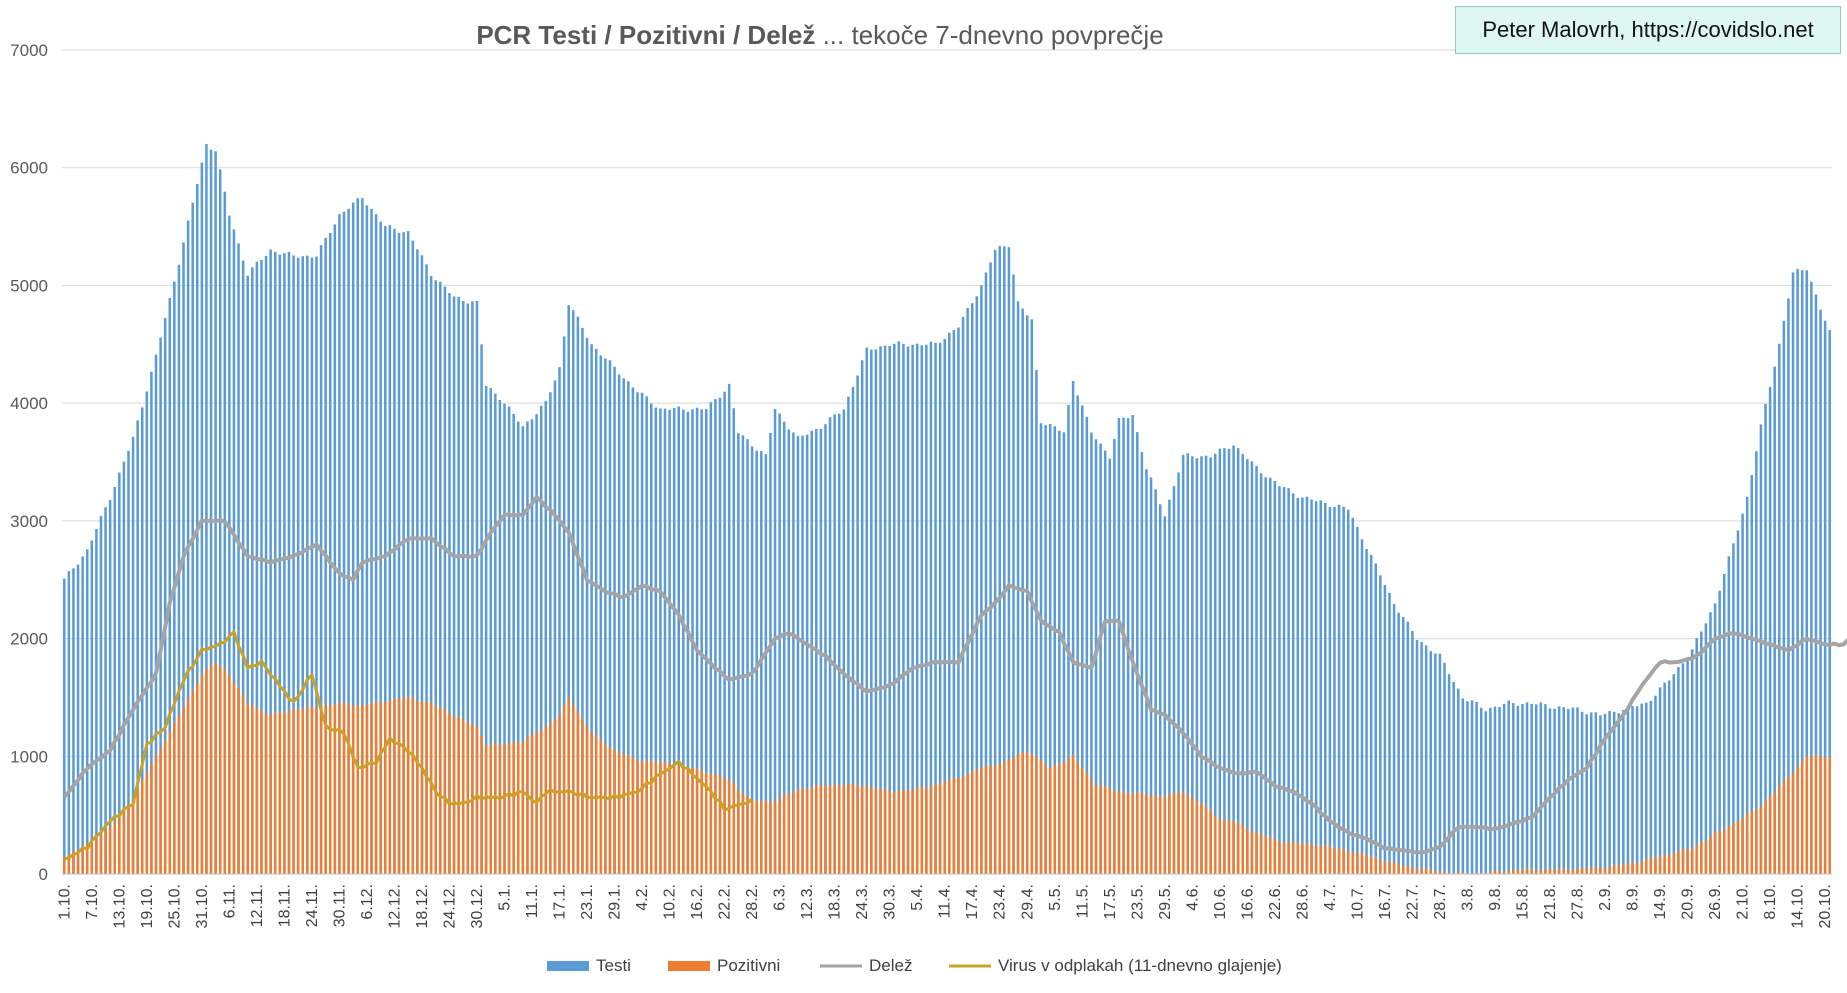 The width and height of the screenshot is (1847, 993). What do you see at coordinates (422, 906) in the screenshot?
I see `x-tick-label: 18.12.` at bounding box center [422, 906].